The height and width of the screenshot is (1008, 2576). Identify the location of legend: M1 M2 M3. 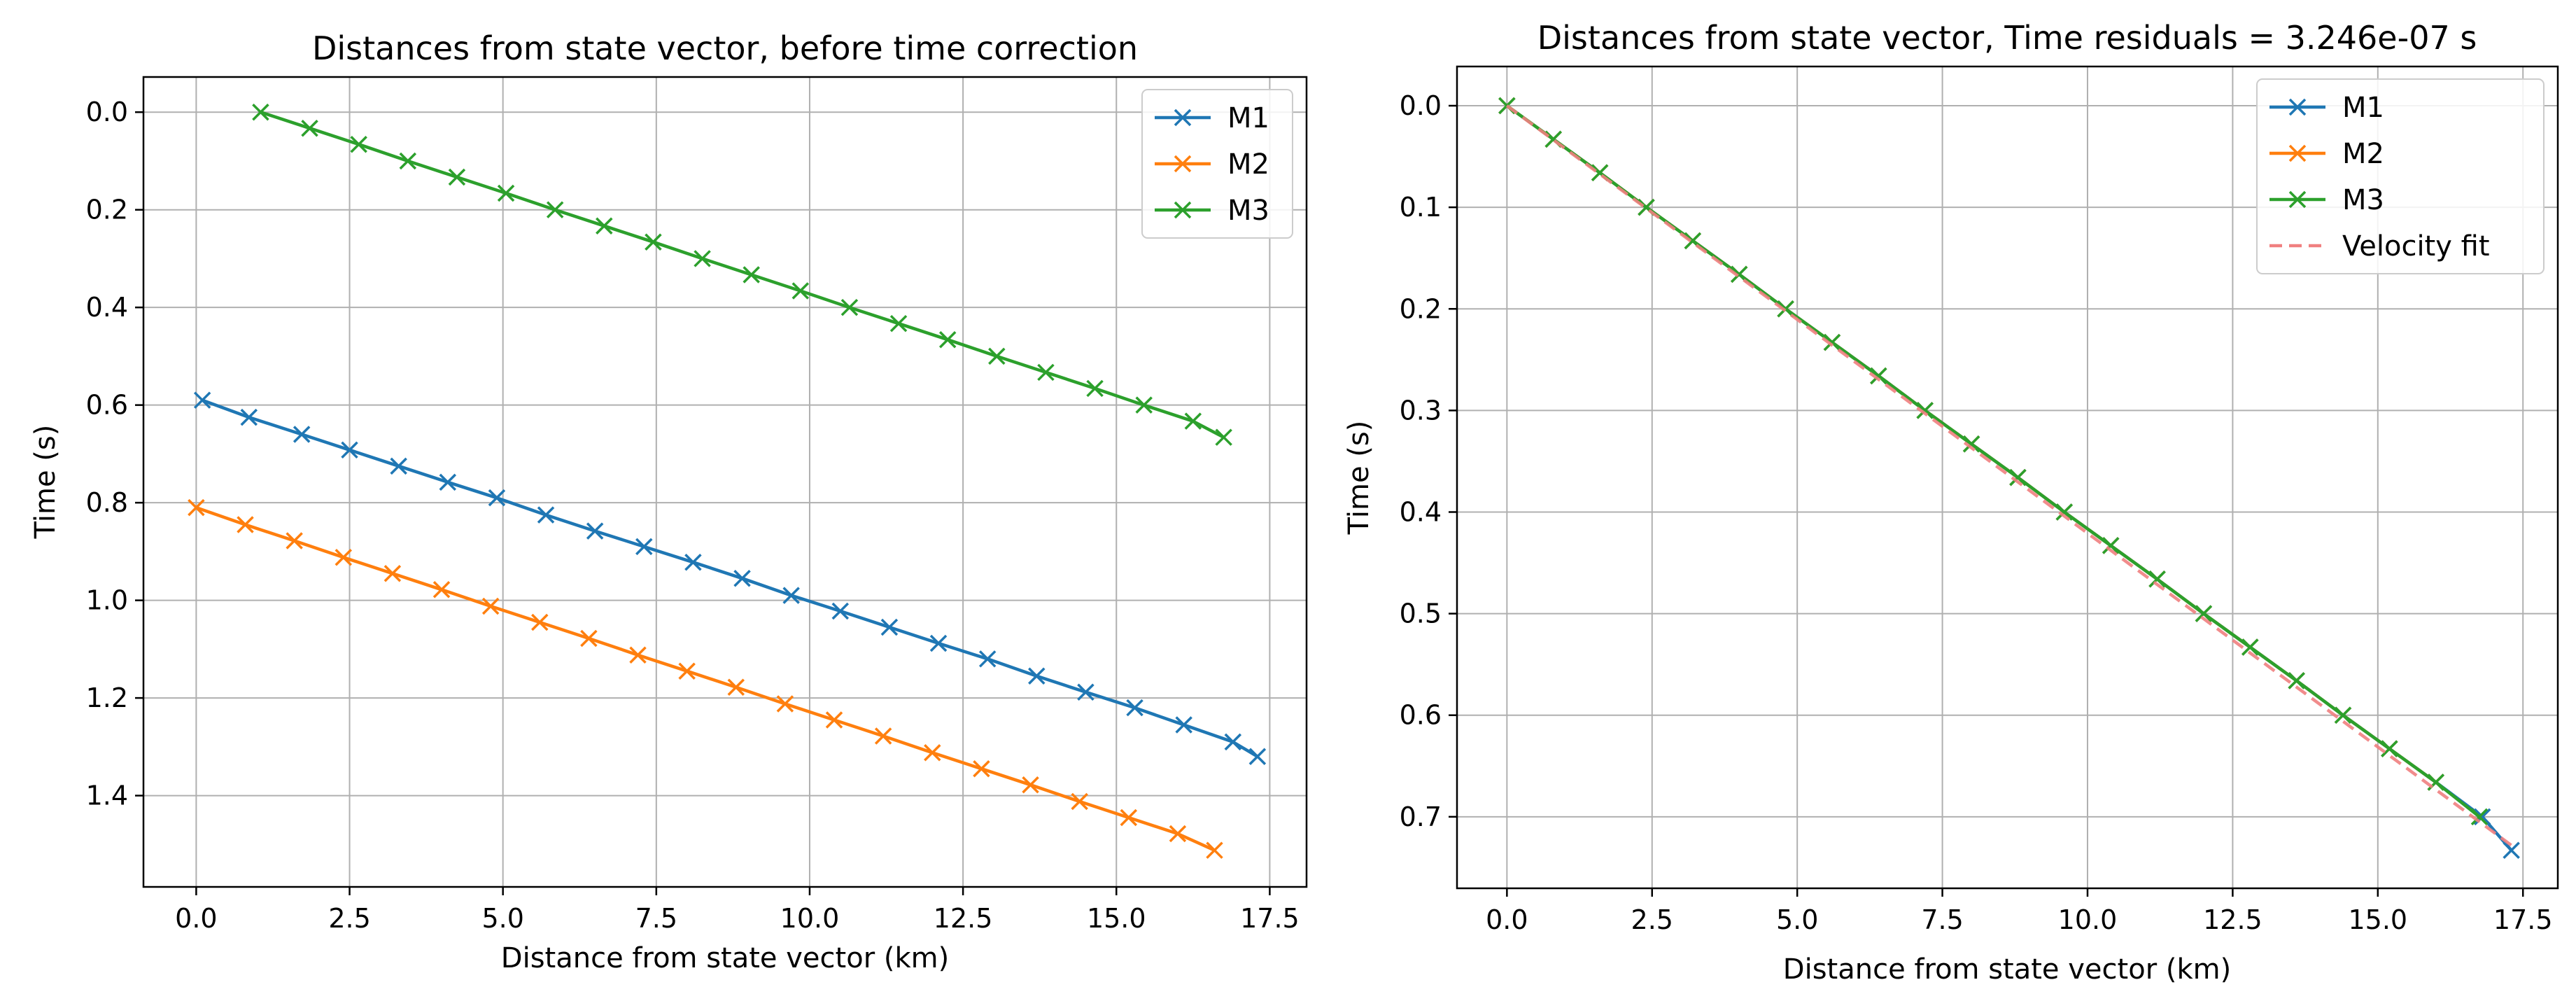
(1217, 164).